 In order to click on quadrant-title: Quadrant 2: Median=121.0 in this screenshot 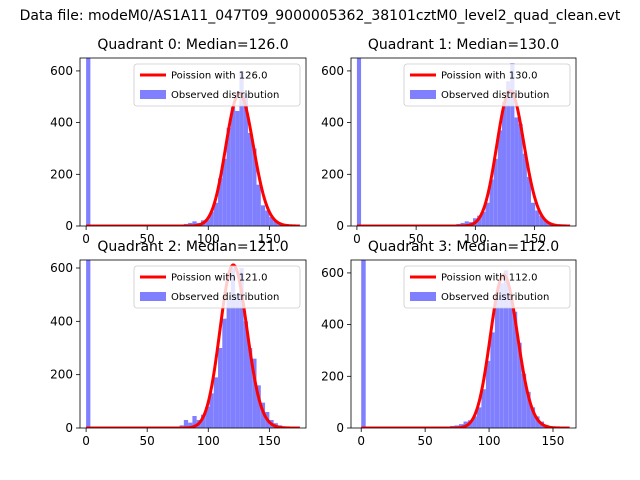, I will do `click(192, 247)`.